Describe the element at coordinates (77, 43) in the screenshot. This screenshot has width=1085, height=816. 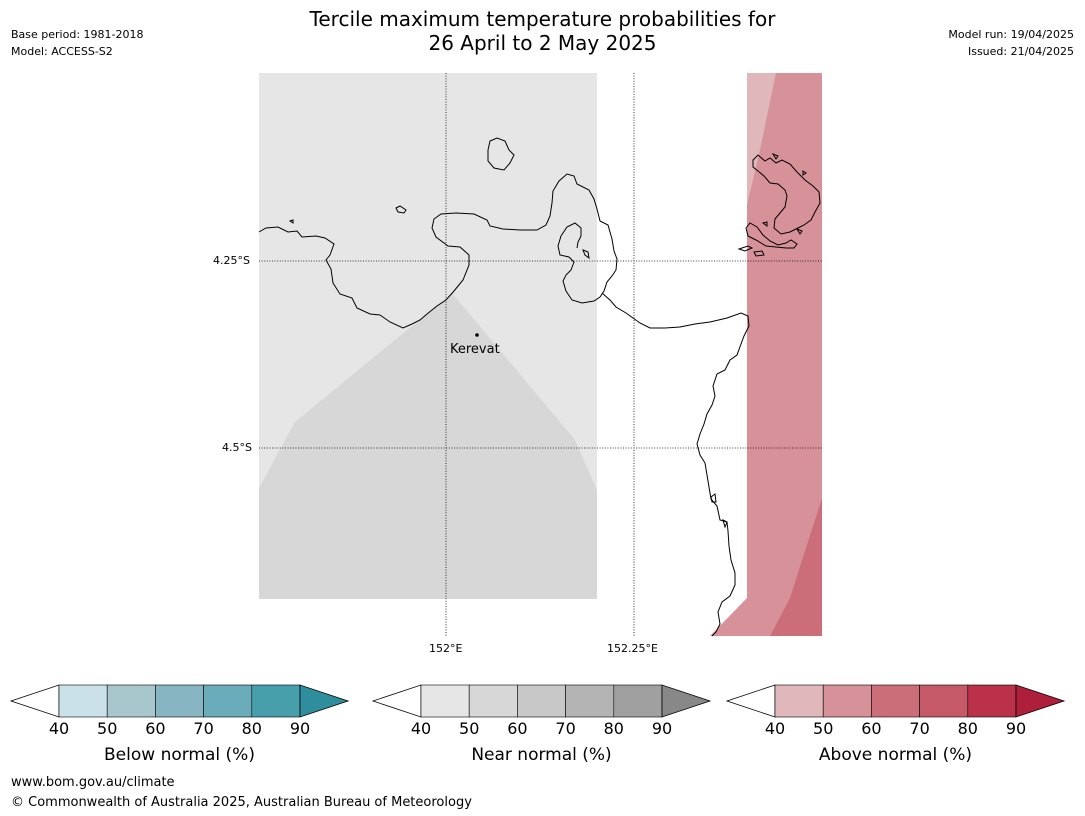
I see `meta-left: Base period: 1981-2018 Model: ACCESS-S2` at that location.